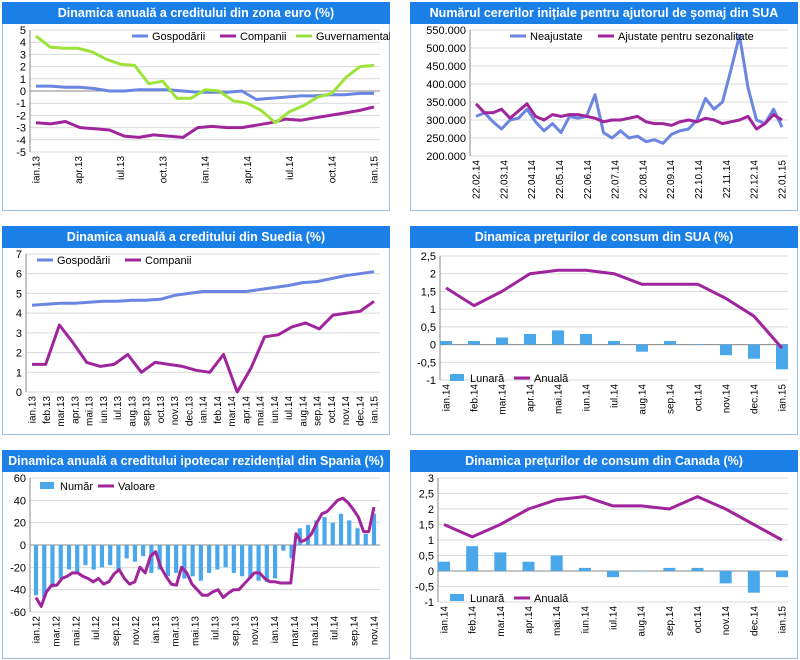 The image size is (800, 660). I want to click on y-tick-label: 2, so click(23, 68).